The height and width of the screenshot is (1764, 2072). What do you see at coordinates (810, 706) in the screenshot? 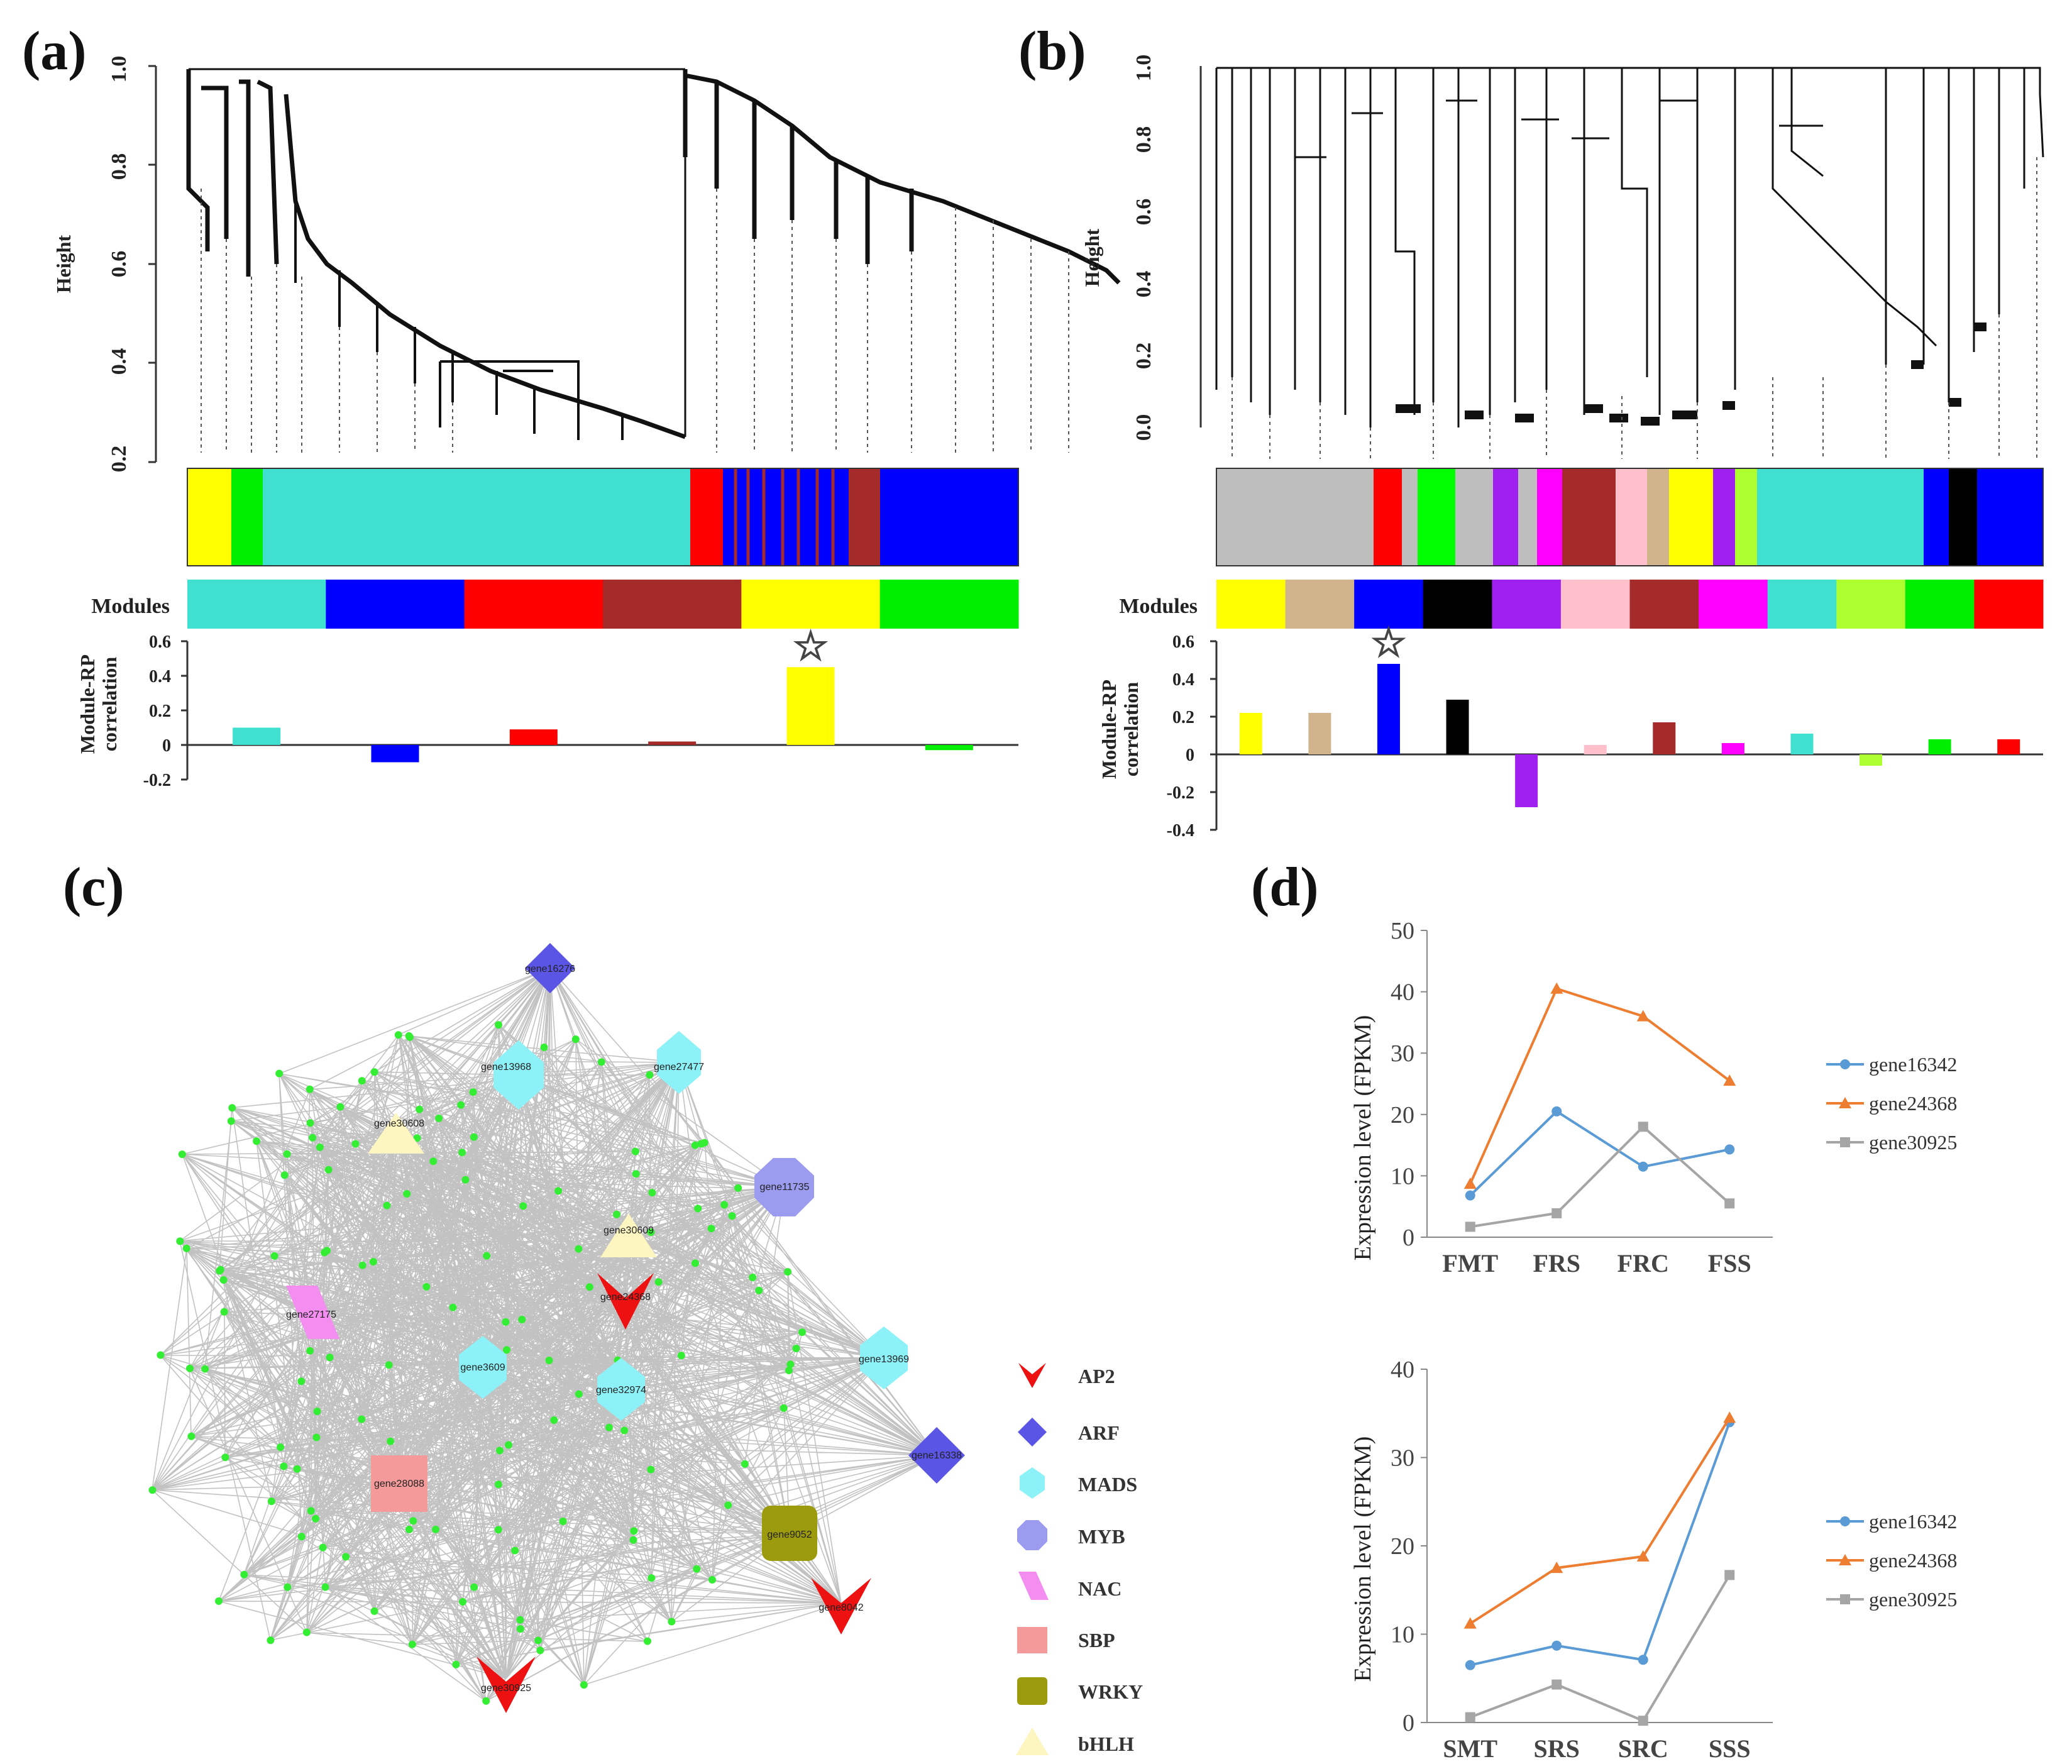
I see `bar-yellow` at bounding box center [810, 706].